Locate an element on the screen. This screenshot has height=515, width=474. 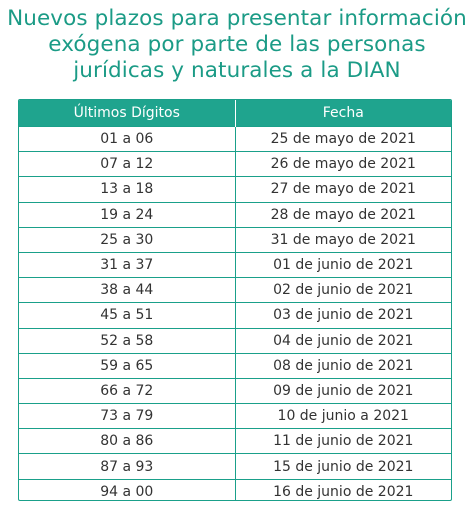
table-row: 19 a 24 28 de mayo de 2021 is located at coordinates (235, 214).